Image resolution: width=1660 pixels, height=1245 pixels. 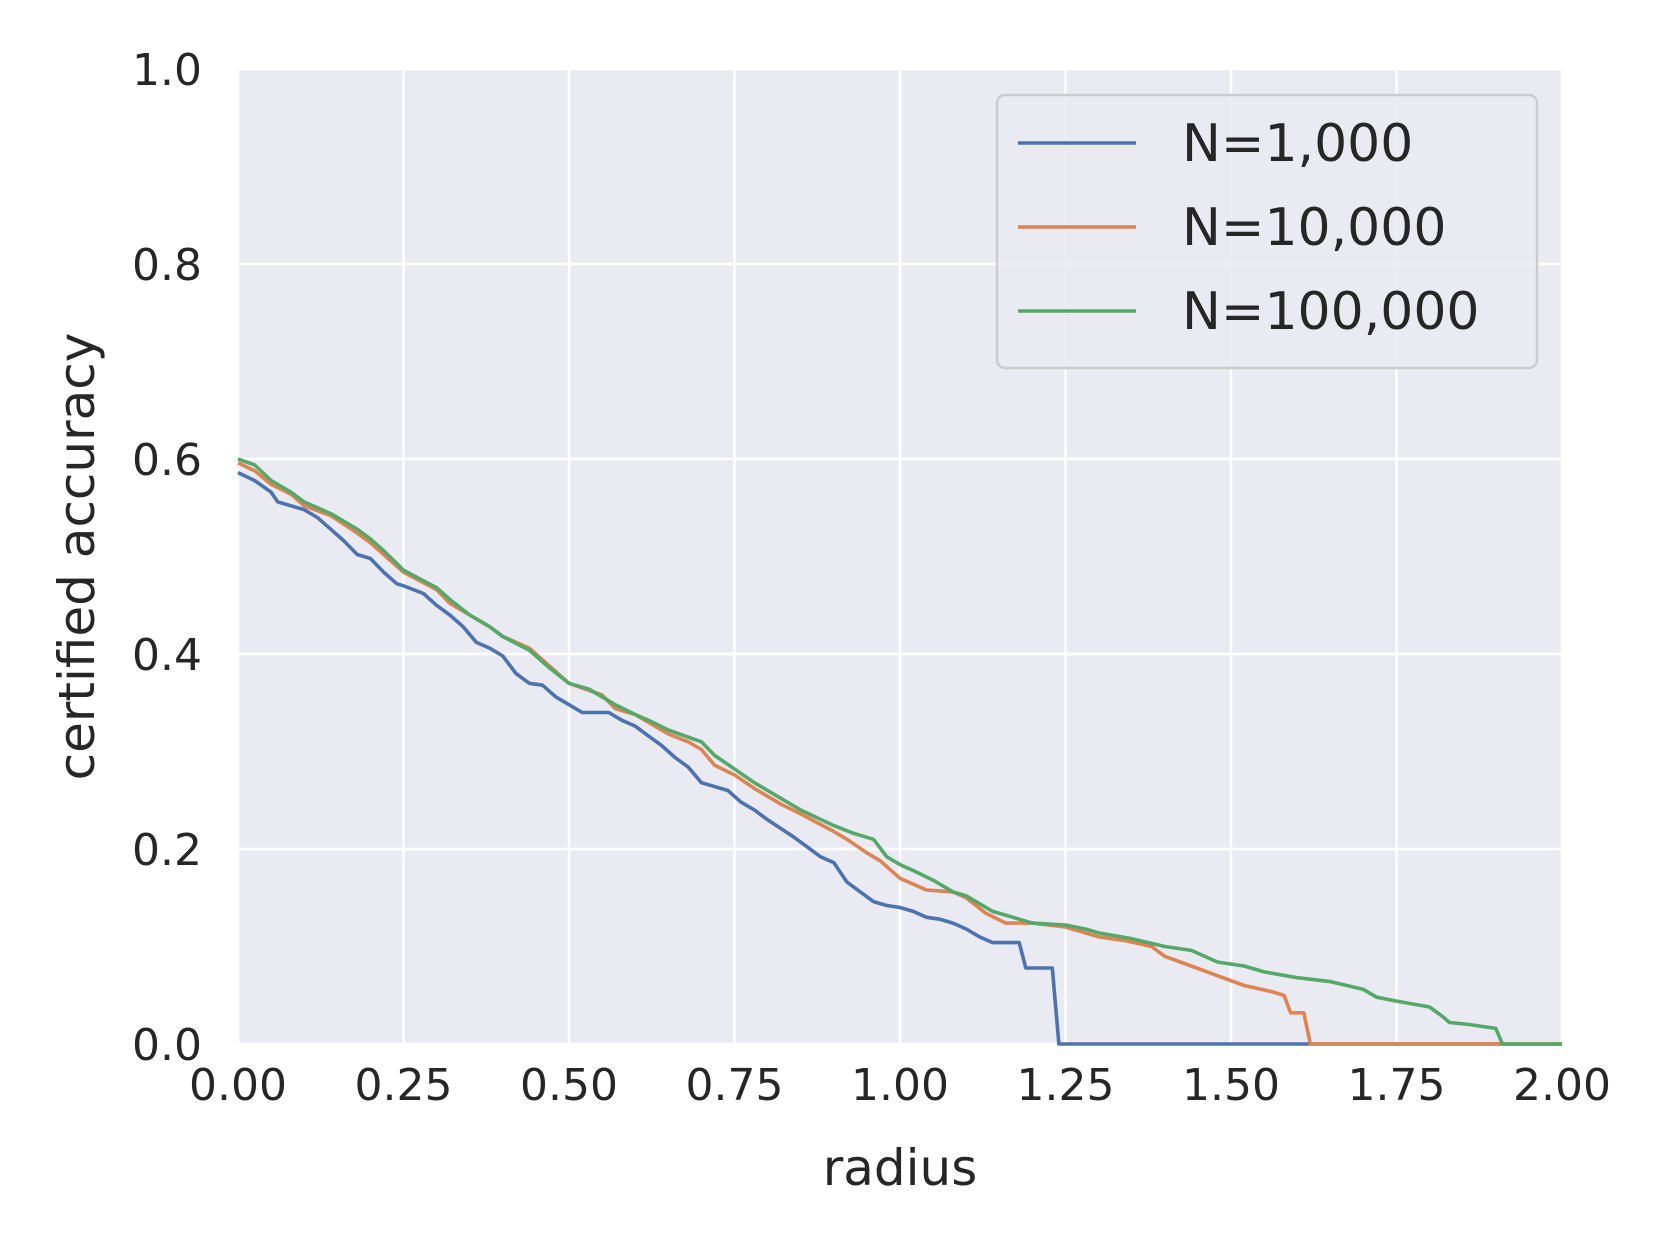 I want to click on legend-label-1: N=1,000, so click(x=1297, y=144).